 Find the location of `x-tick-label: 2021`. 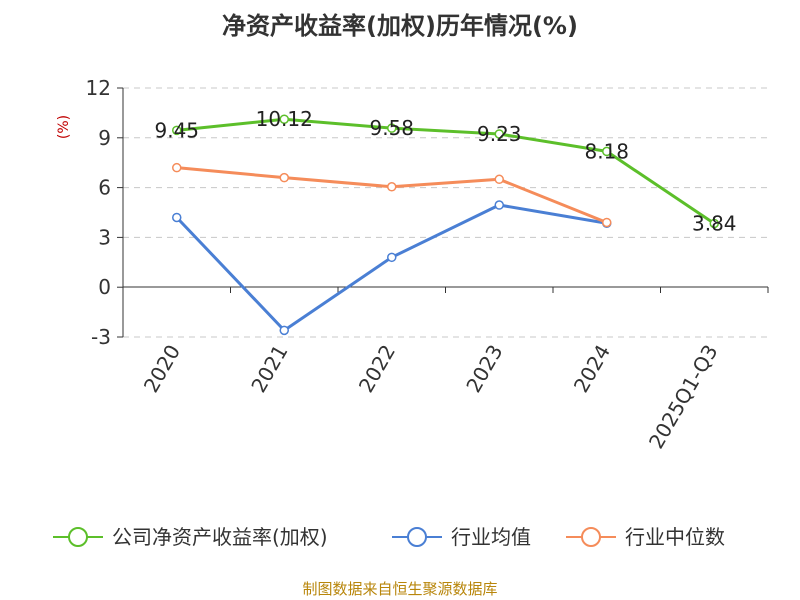

x-tick-label: 2021 is located at coordinates (269, 369).